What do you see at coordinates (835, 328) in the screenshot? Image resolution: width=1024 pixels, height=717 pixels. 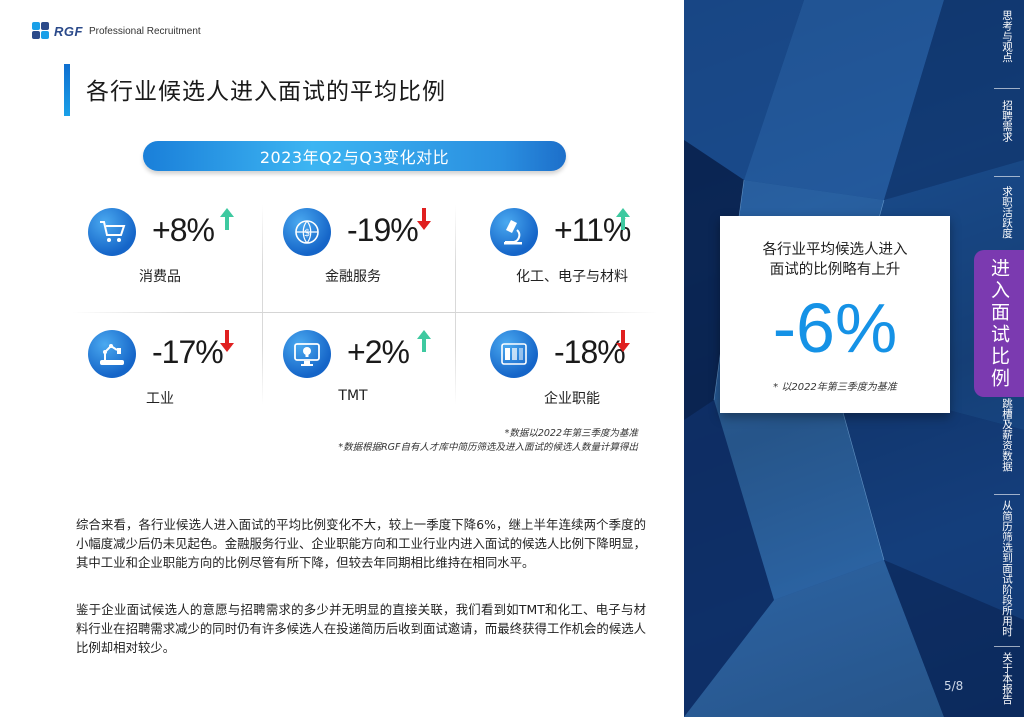 I see `summary-value: -6%` at bounding box center [835, 328].